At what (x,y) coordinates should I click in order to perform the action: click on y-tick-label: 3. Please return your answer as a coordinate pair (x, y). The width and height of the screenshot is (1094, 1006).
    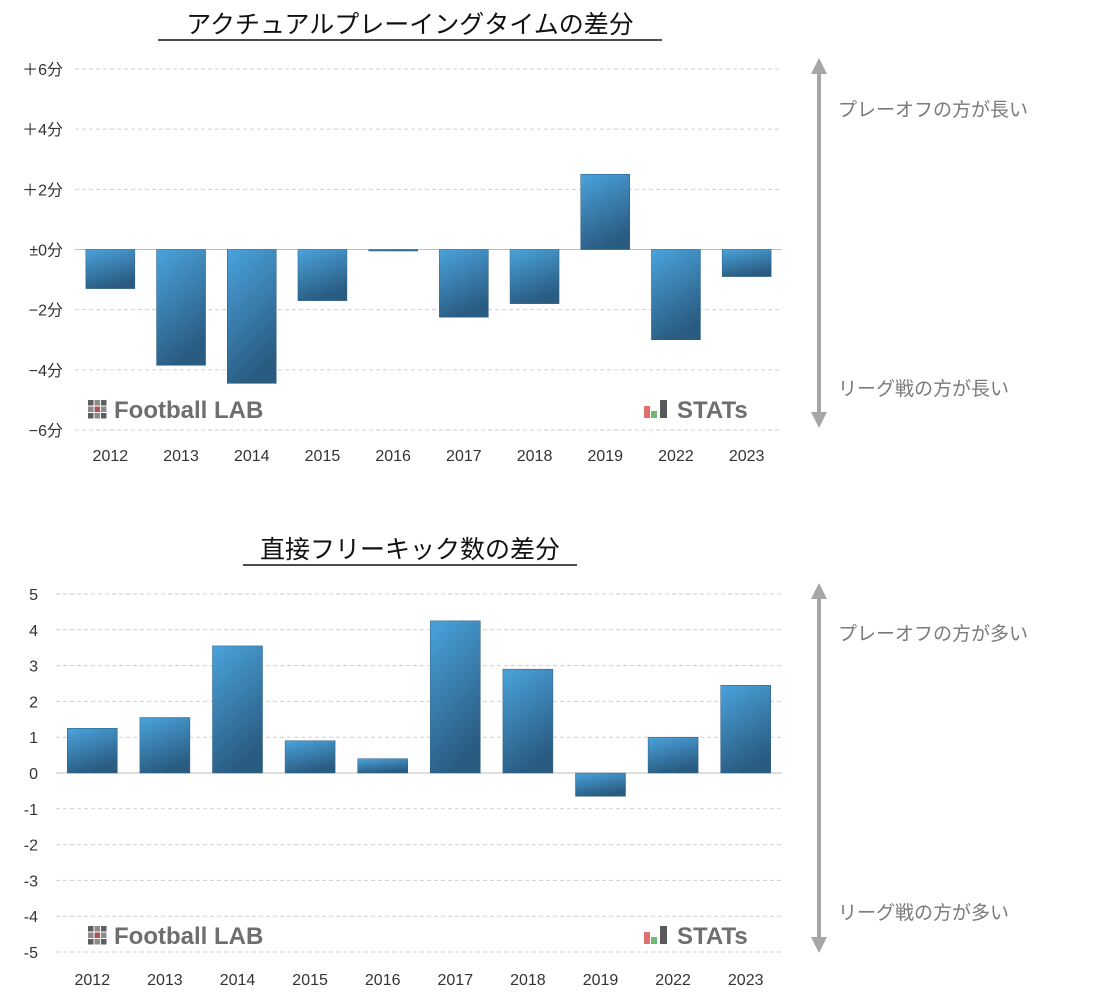
    Looking at the image, I should click on (33, 667).